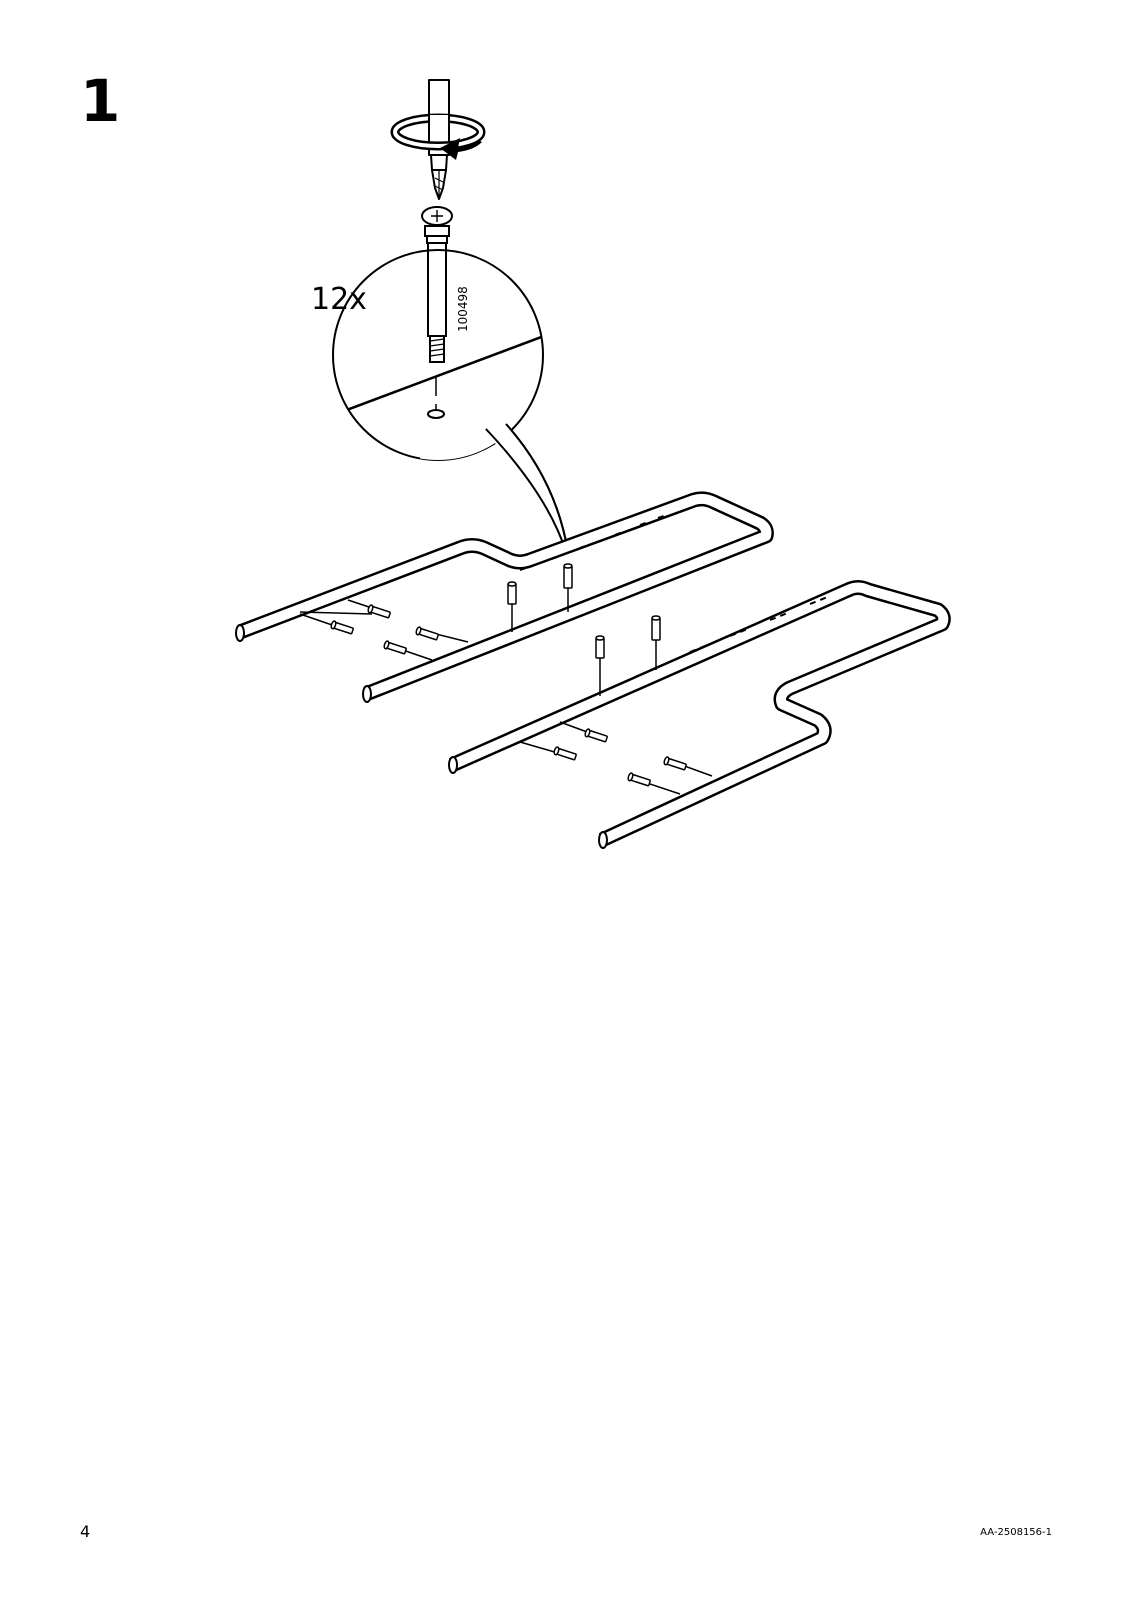  I want to click on upper-frame, so click(504, 597).